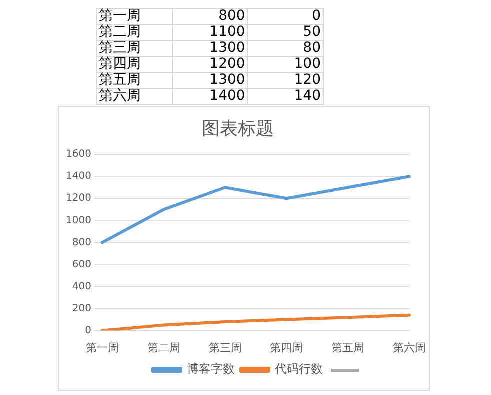 This screenshot has width=491, height=395. Describe the element at coordinates (211, 369) in the screenshot. I see `legend-label: 博客字数` at that location.